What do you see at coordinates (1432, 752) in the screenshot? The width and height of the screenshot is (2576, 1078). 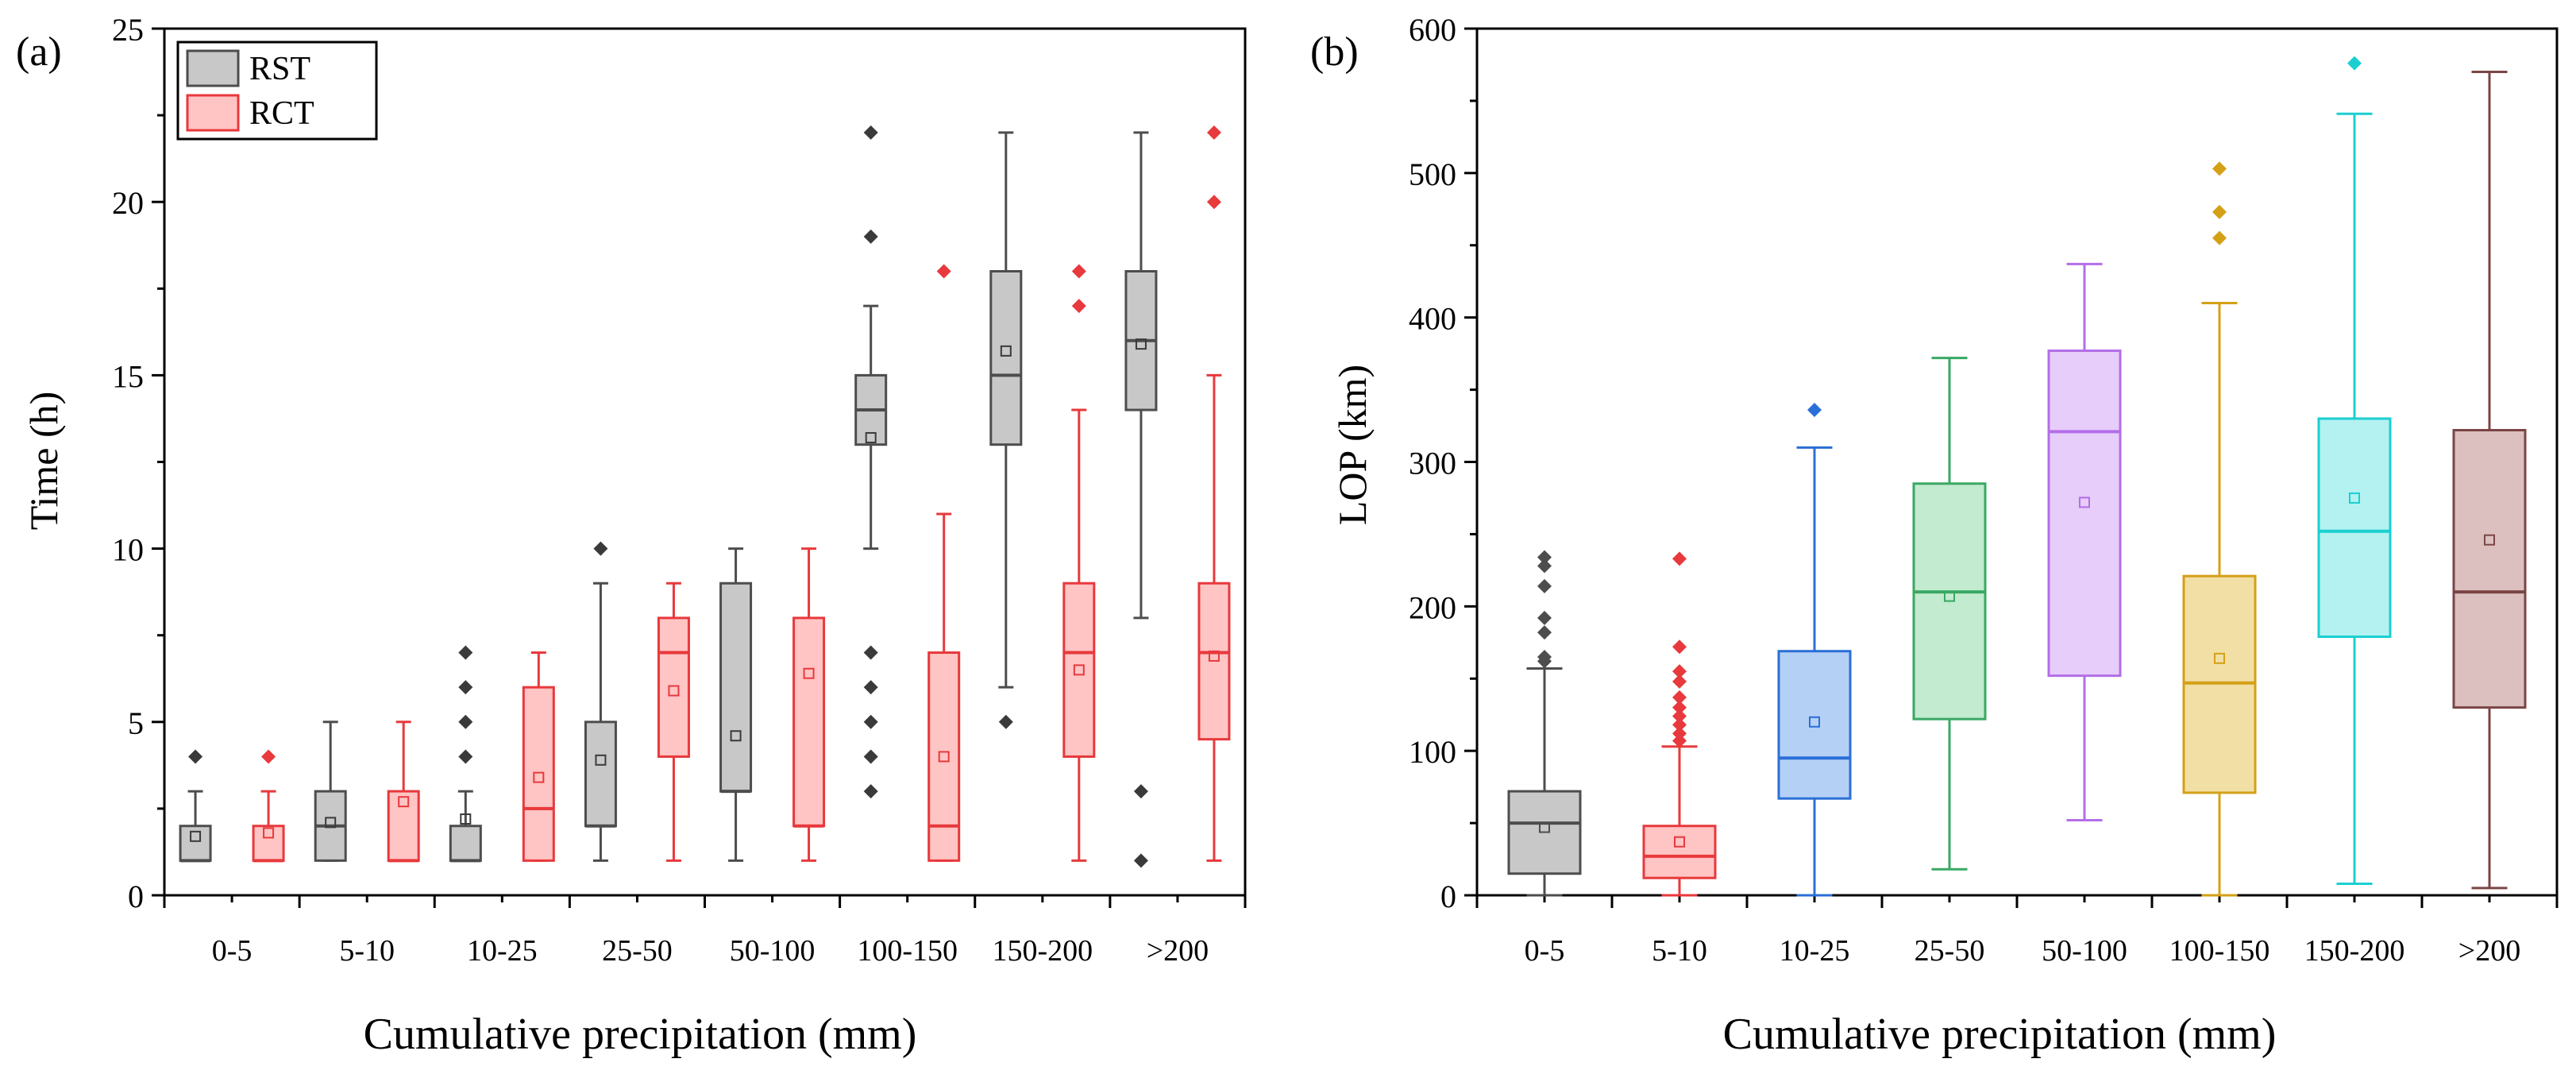 I see `panel-b-ytick-label-1: 100` at bounding box center [1432, 752].